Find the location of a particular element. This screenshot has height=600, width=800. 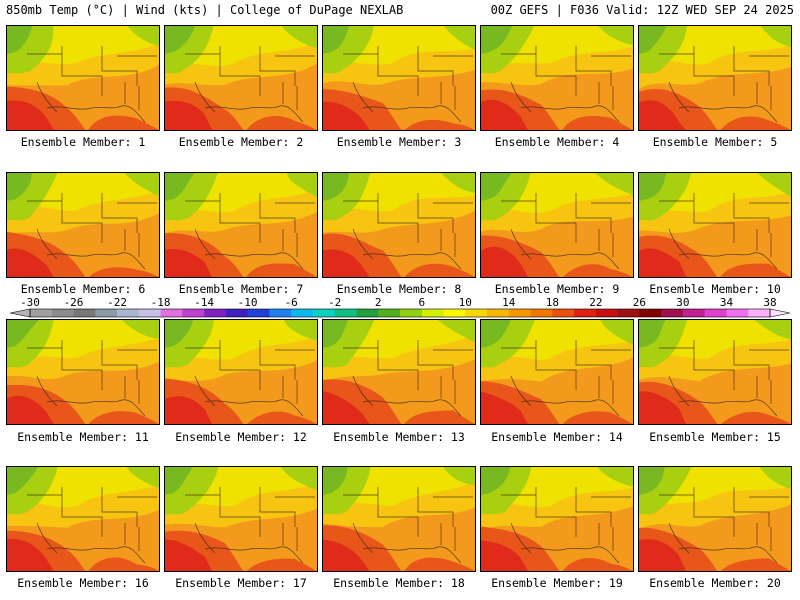

colorbar-tick-label: -10 is located at coordinates (248, 302).